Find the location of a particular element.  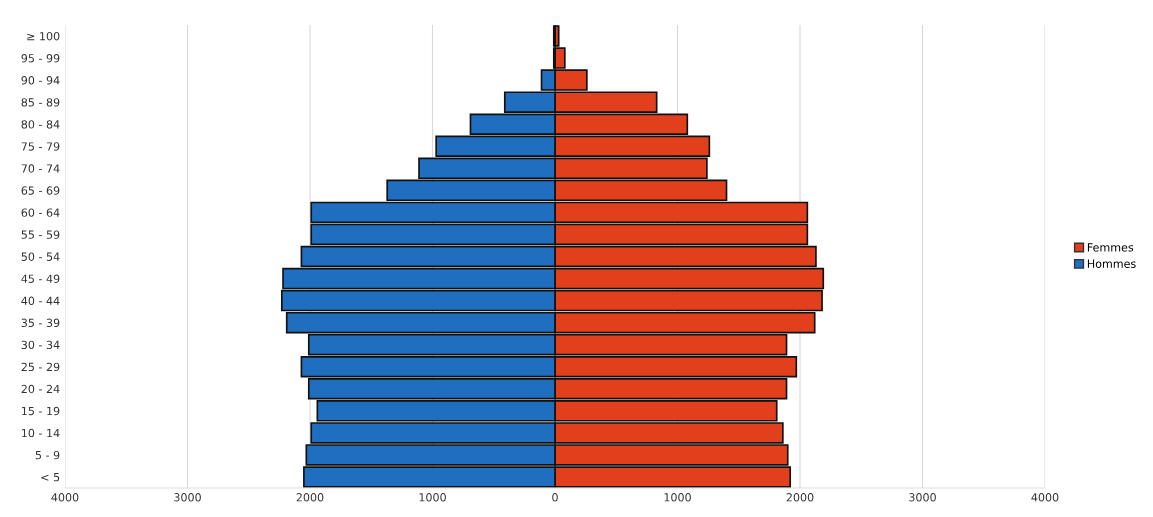

y-tick-label: 90 - 94 is located at coordinates (40, 80).